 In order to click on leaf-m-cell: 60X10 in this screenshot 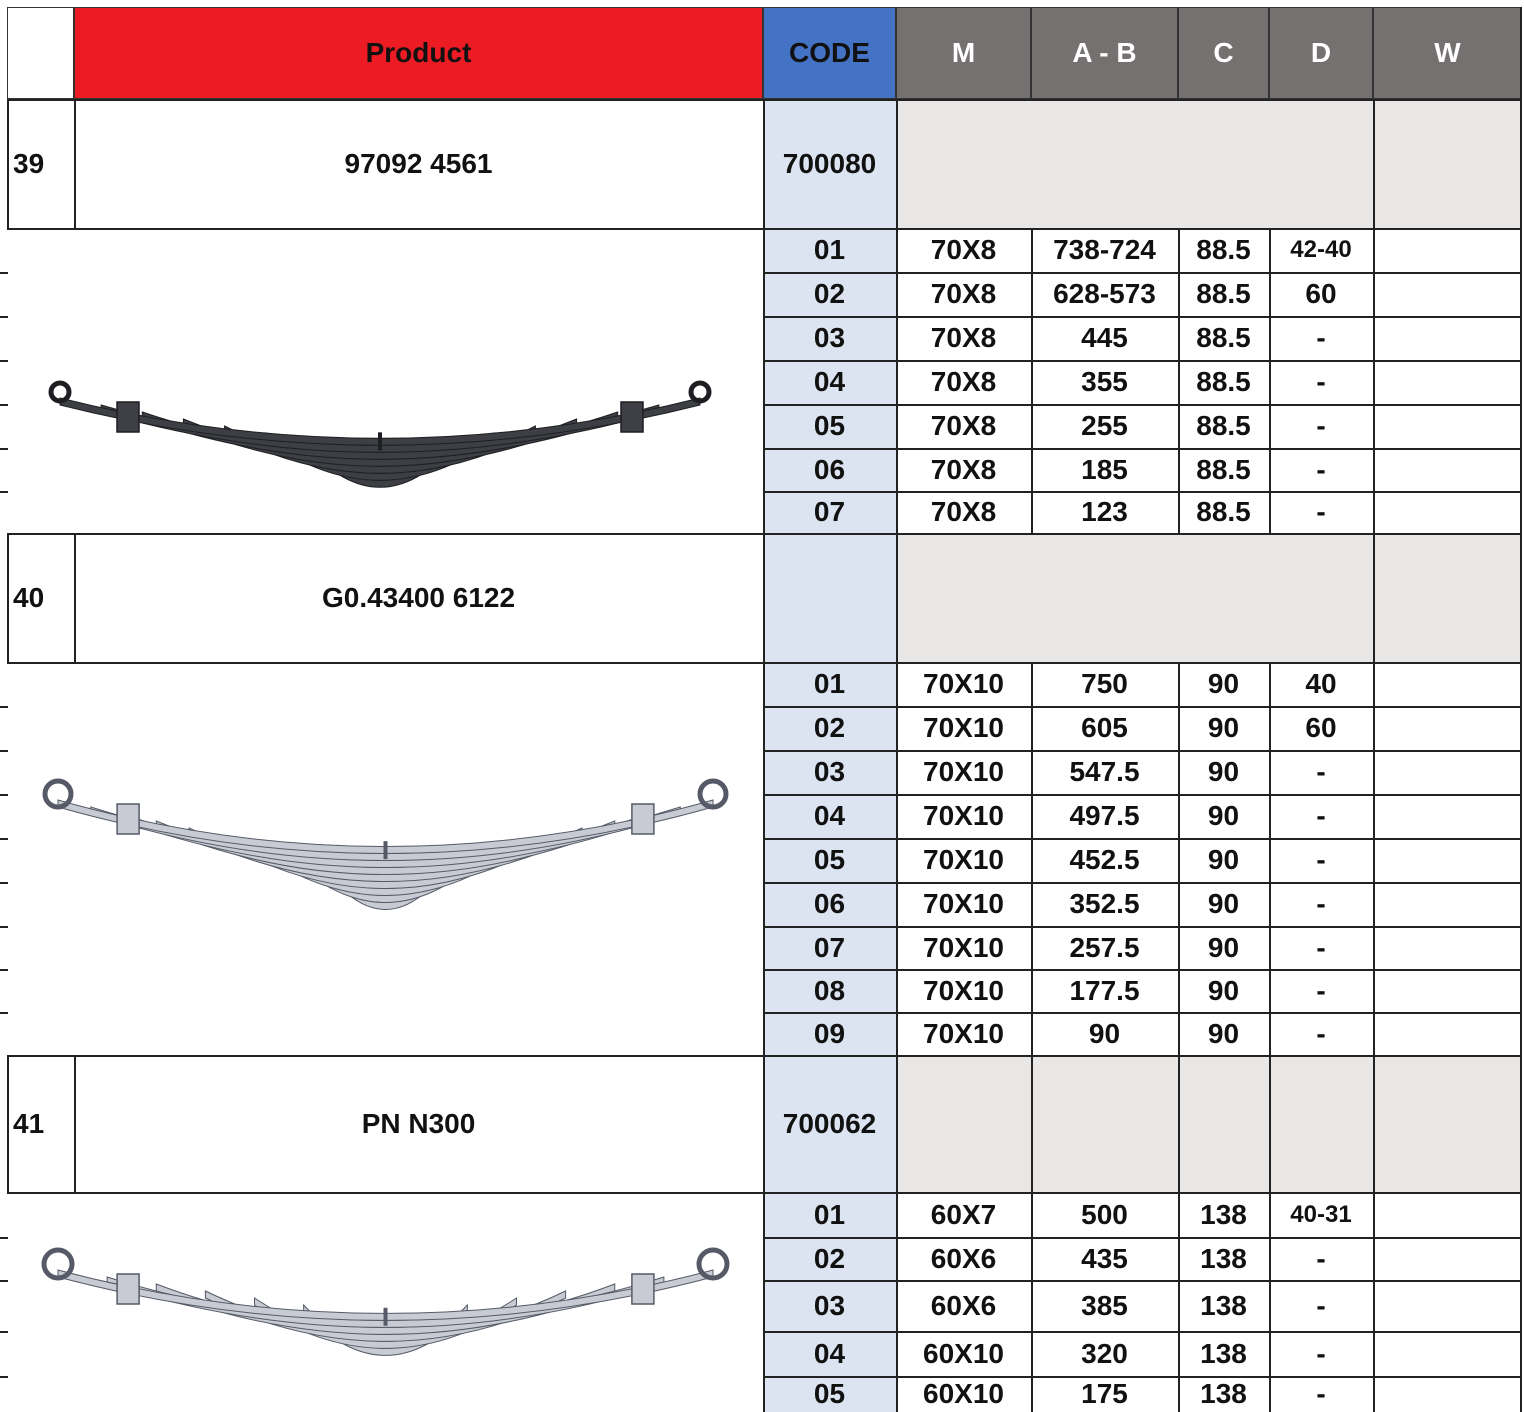, I will do `click(963, 1393)`.